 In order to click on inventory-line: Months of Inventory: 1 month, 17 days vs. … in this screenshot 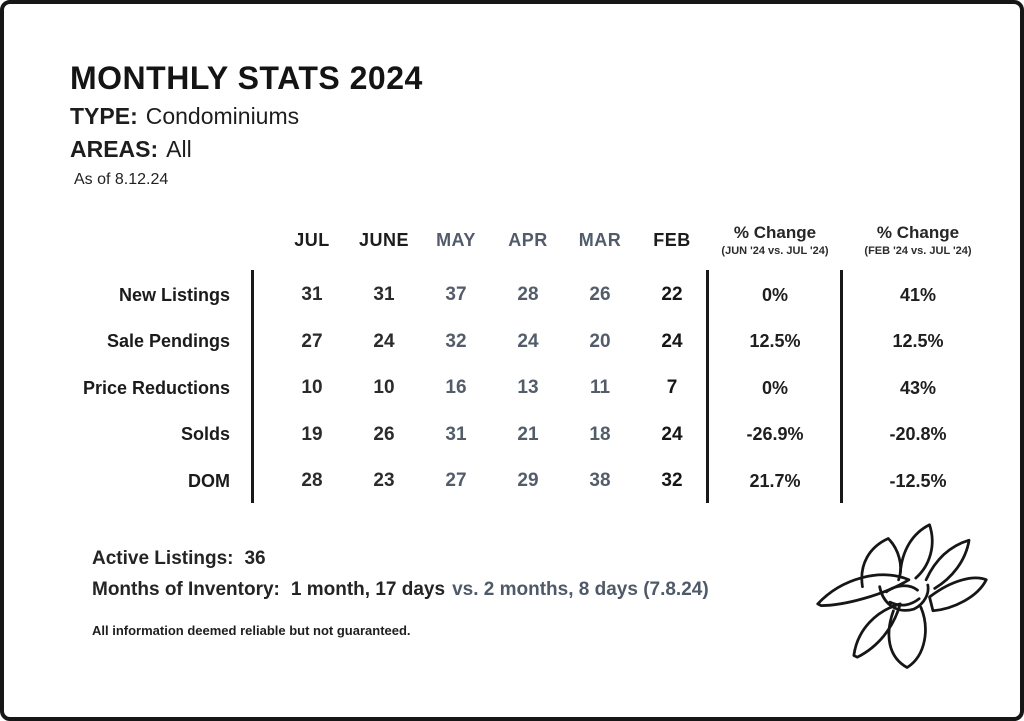, I will do `click(400, 590)`.